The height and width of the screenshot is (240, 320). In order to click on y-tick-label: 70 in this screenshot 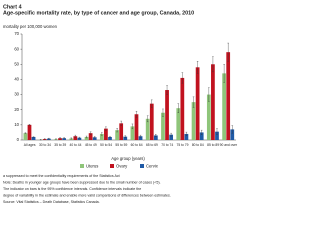, I will do `click(16, 33)`.